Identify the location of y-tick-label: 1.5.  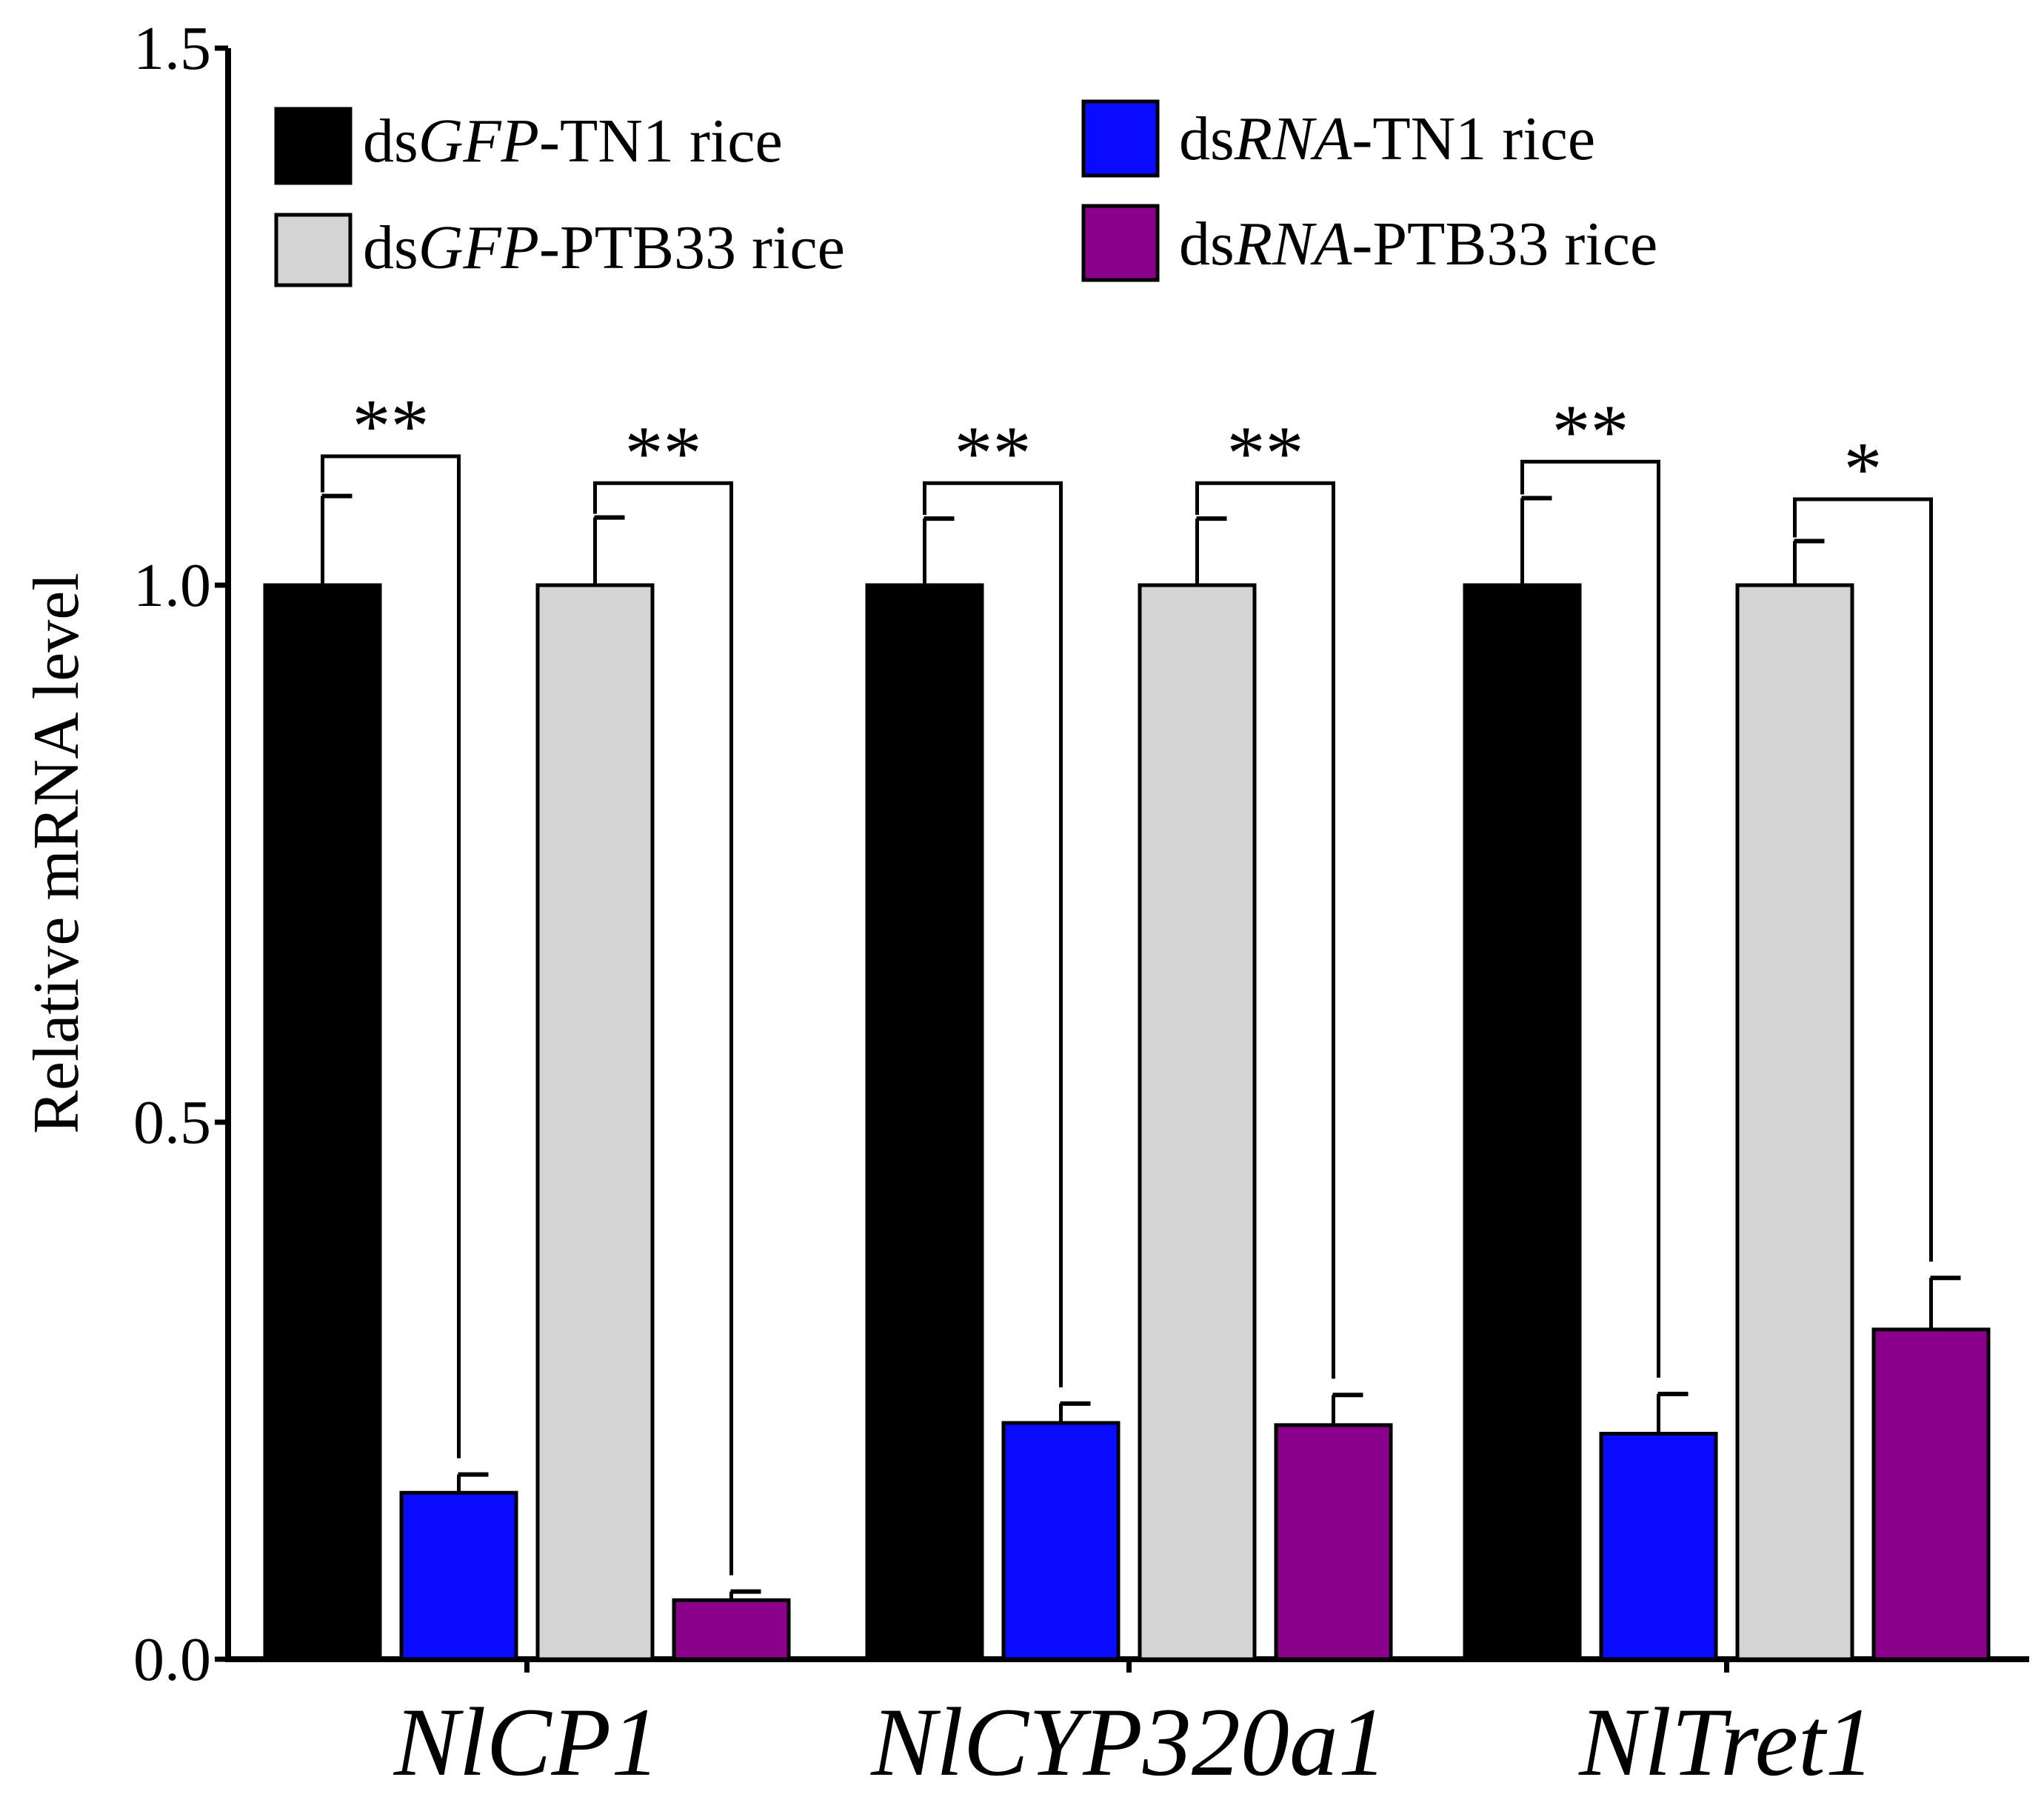
(172, 48).